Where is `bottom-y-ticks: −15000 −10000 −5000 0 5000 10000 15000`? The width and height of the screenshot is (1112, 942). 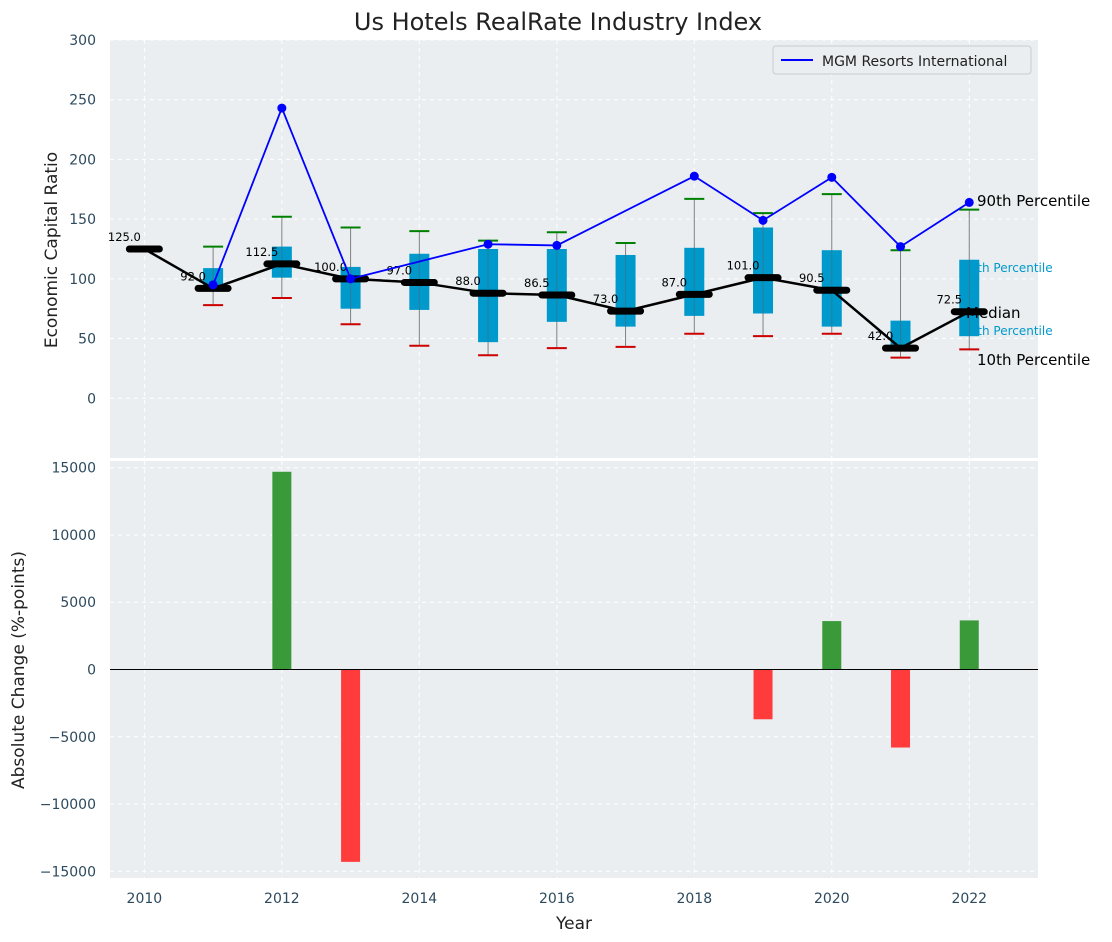
bottom-y-ticks: −15000 −10000 −5000 0 5000 10000 15000 is located at coordinates (68, 671).